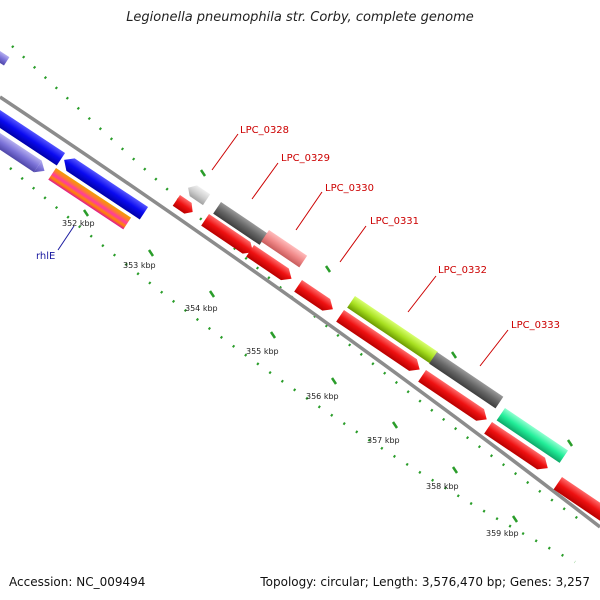 Image resolution: width=600 pixels, height=600 pixels. Describe the element at coordinates (22, 150) in the screenshot. I see `gene-purple-left` at that location.